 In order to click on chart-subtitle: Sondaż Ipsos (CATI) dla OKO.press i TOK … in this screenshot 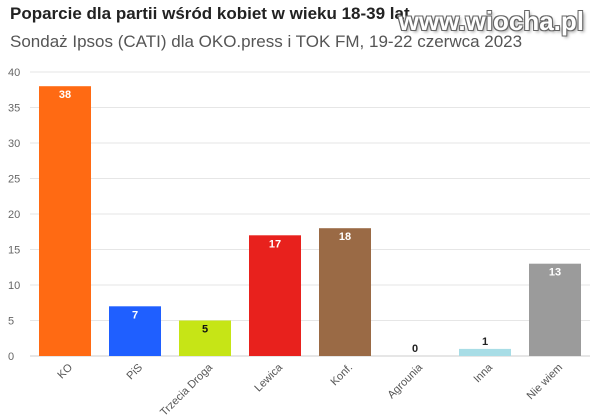, I will do `click(266, 41)`.